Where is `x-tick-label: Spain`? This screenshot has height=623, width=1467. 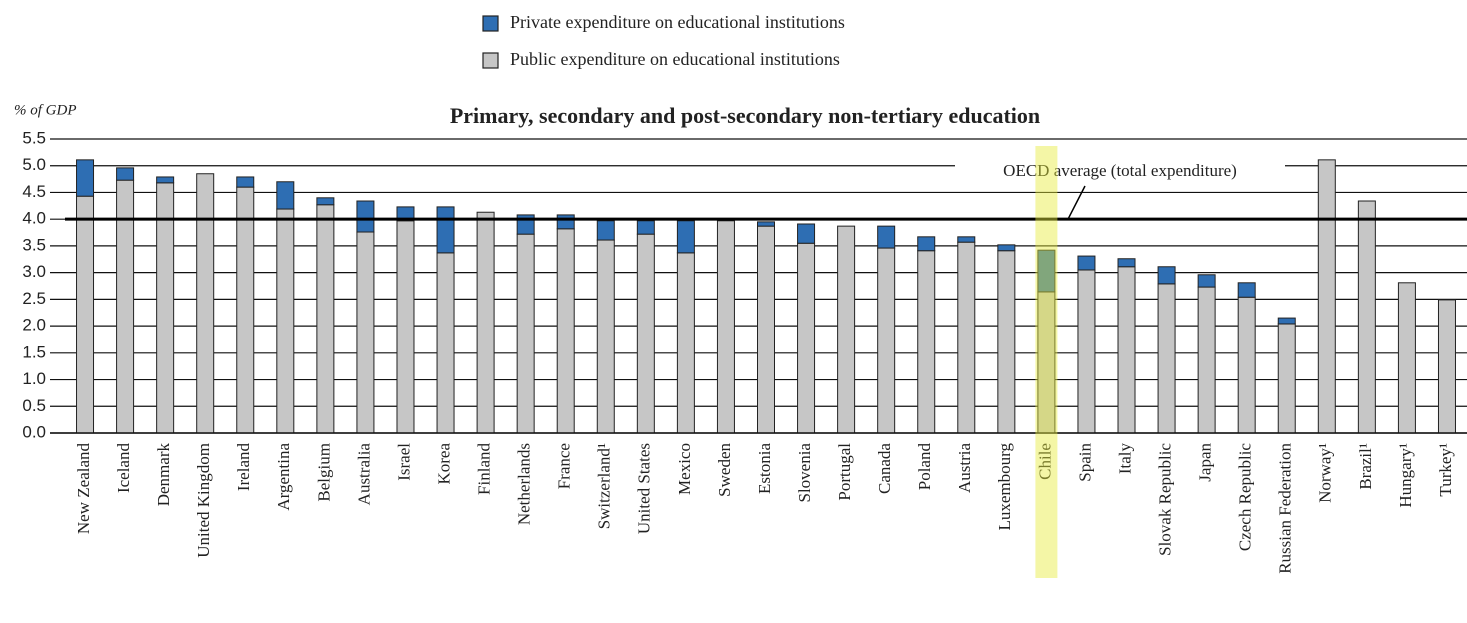 x-tick-label: Spain is located at coordinates (1084, 462).